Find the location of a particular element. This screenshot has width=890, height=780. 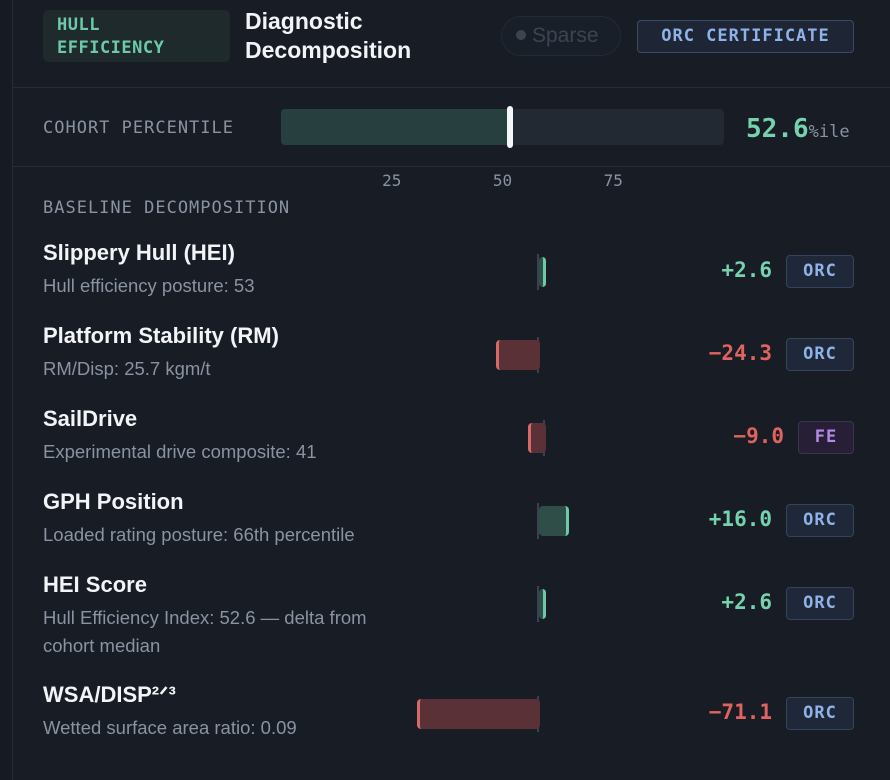

row-description: Loaded rating posture: 66th percentile is located at coordinates (199, 534).